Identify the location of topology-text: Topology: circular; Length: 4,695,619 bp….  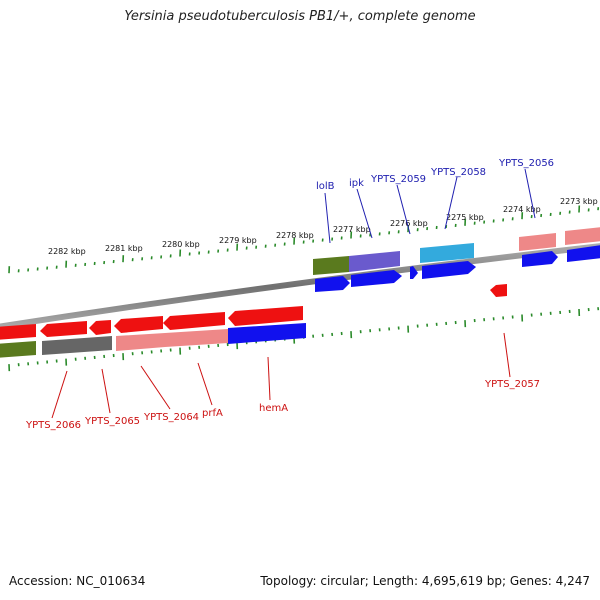
(425, 581).